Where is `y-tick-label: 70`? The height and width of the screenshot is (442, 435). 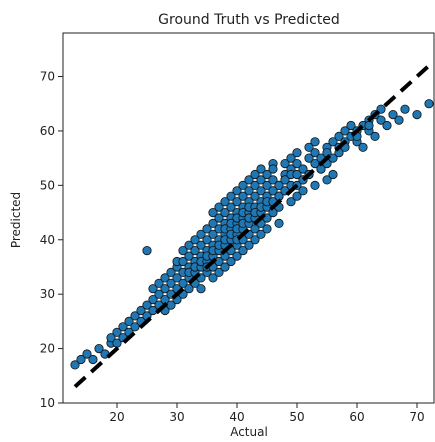
y-tick-label: 70 is located at coordinates (47, 77).